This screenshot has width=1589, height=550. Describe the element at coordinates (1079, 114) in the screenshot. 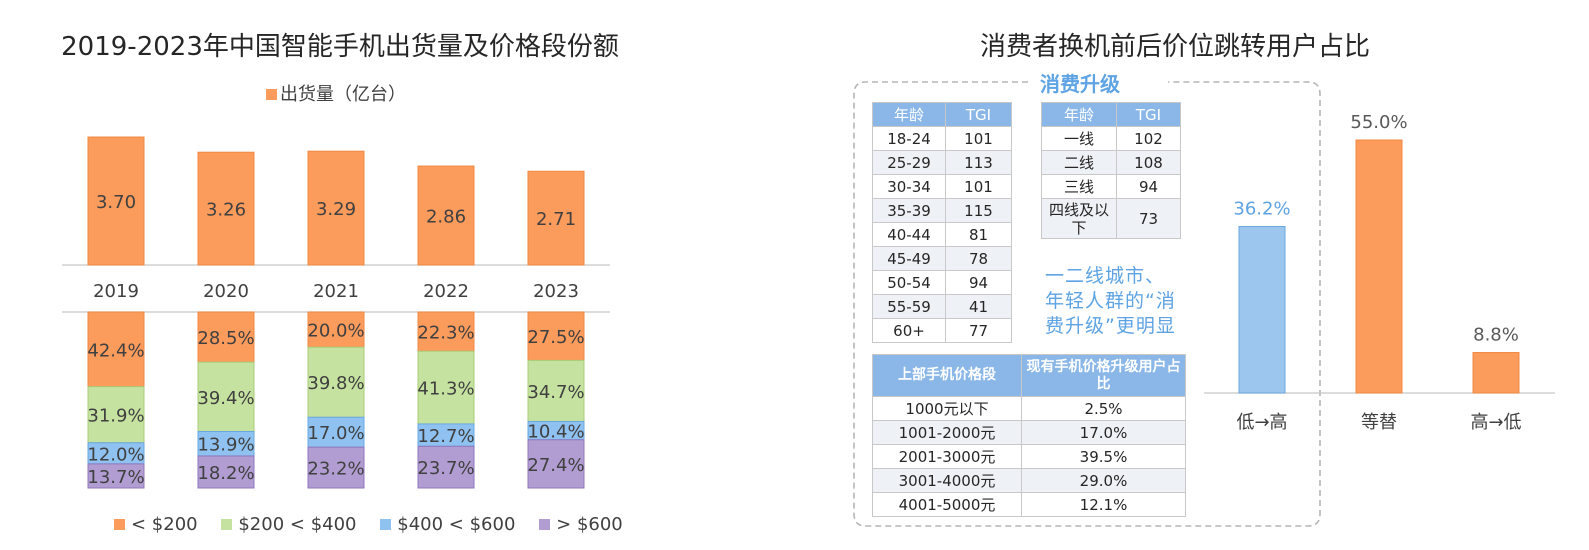

I see `city-table-header-age: 年龄` at that location.